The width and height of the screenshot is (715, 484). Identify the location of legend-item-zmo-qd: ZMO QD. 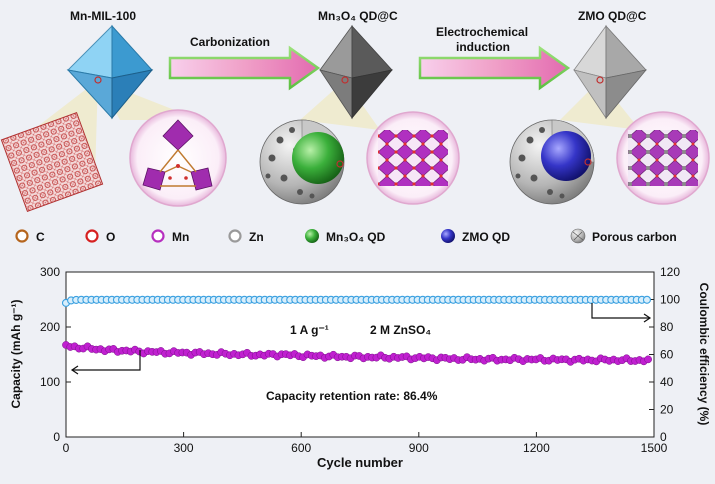
(486, 237).